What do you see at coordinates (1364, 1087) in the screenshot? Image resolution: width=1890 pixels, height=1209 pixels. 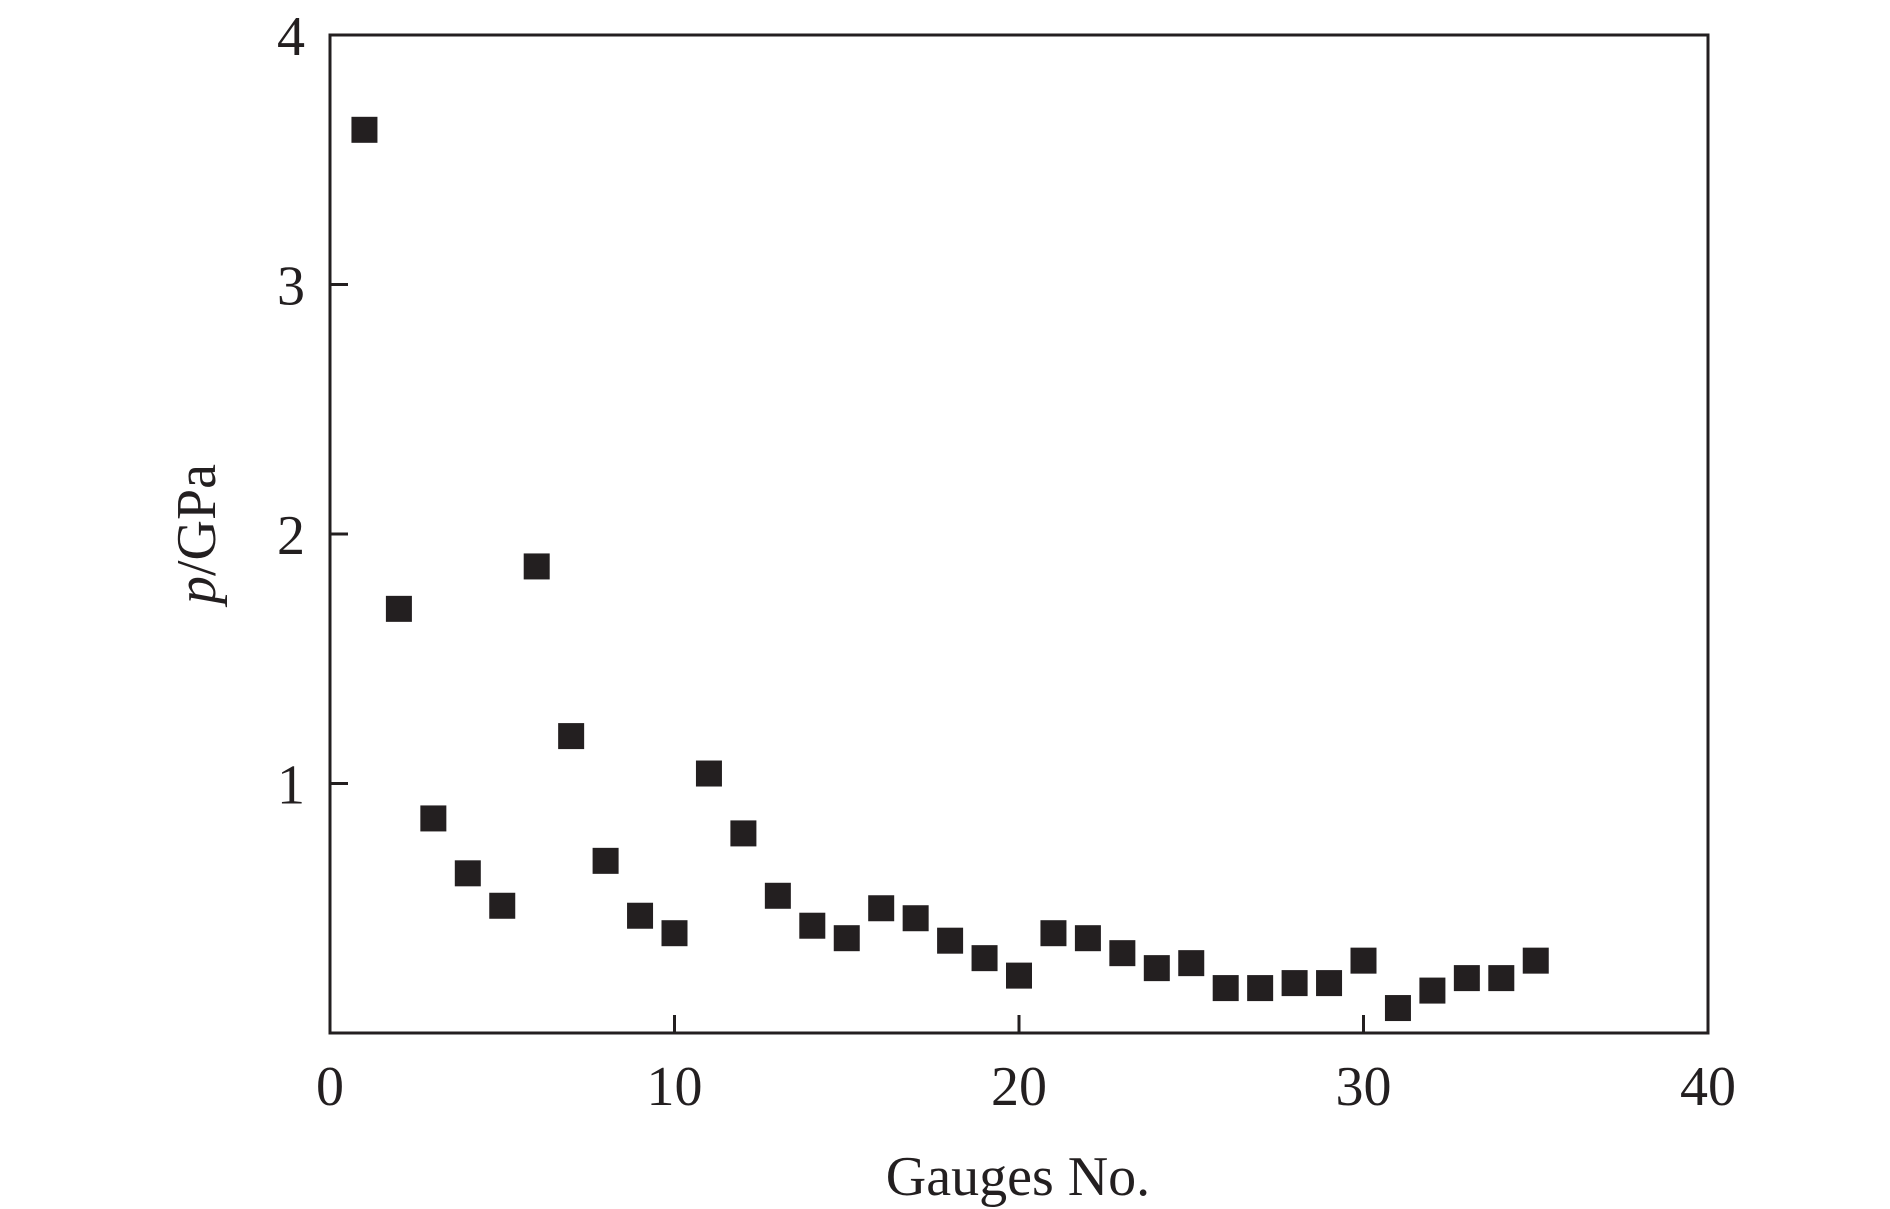 I see `x-tick-label: 30` at bounding box center [1364, 1087].